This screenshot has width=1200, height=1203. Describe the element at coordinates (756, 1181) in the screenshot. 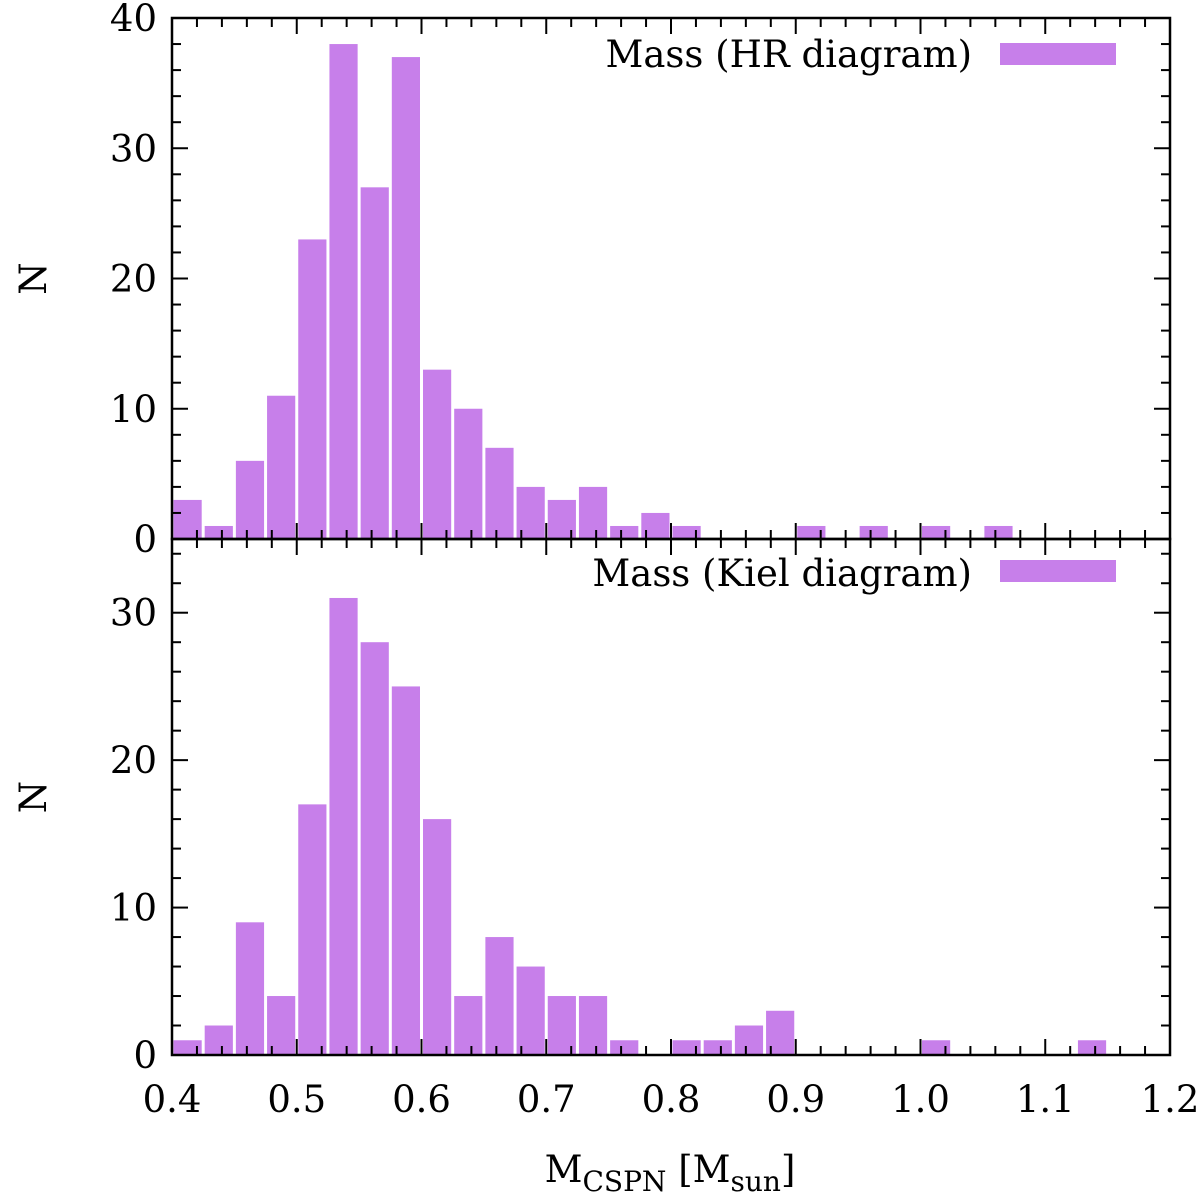

I see `x-axis-title-subscript: sun` at that location.